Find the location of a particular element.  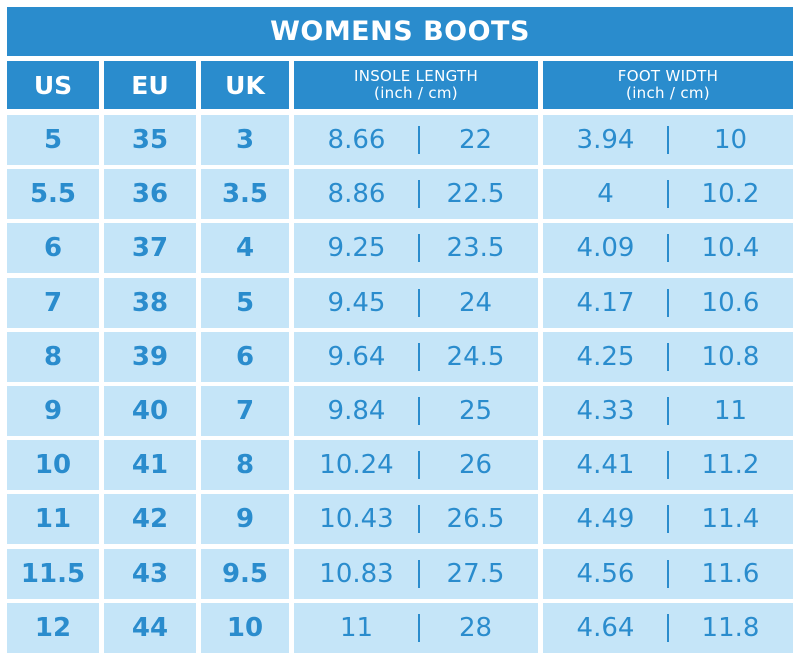

cell-insole: 9.84 25 is located at coordinates (416, 411).